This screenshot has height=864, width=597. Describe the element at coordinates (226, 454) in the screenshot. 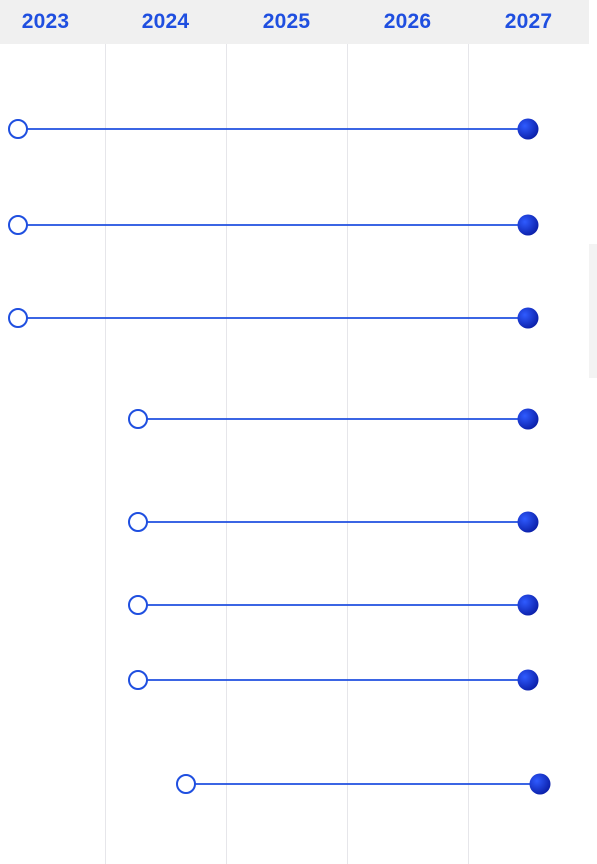

I see `gridline-2025` at that location.